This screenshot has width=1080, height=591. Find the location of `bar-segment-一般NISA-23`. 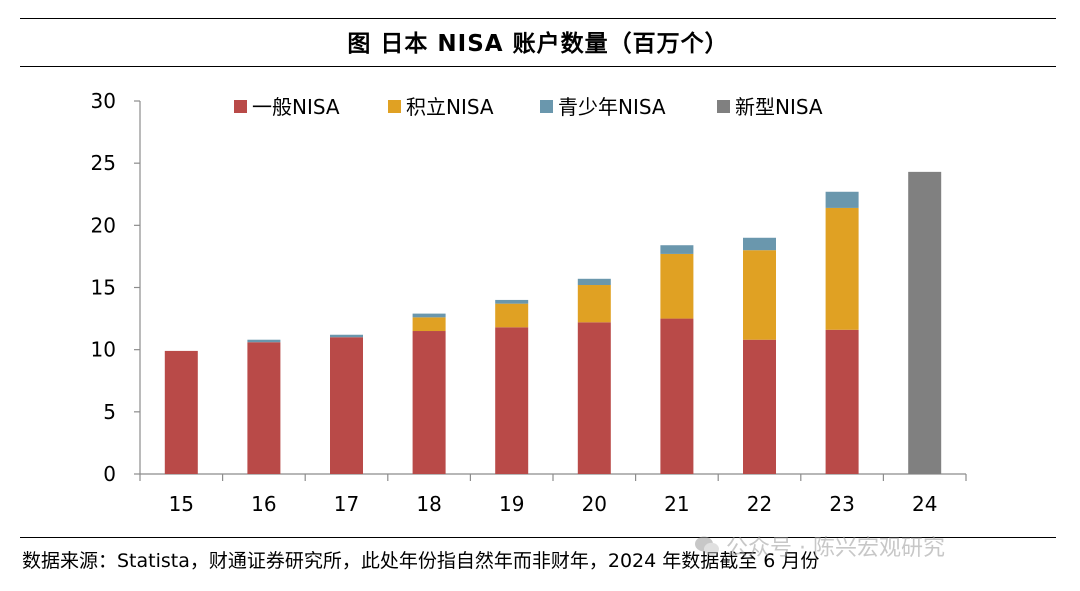

bar-segment-一般NISA-23 is located at coordinates (842, 401).